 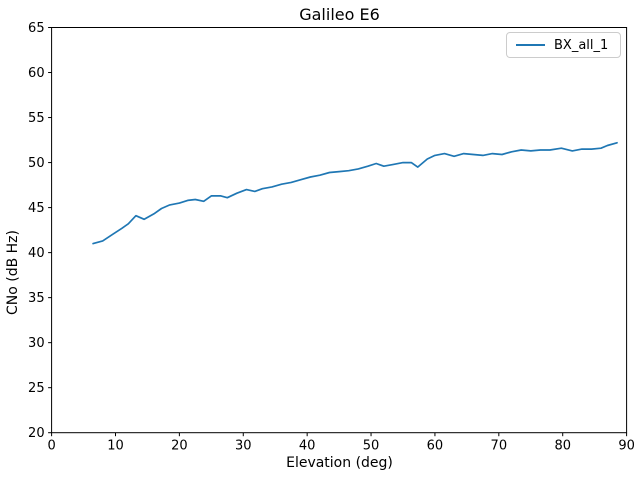 What do you see at coordinates (530, 45) in the screenshot?
I see `legend-line-sample-icon` at bounding box center [530, 45].